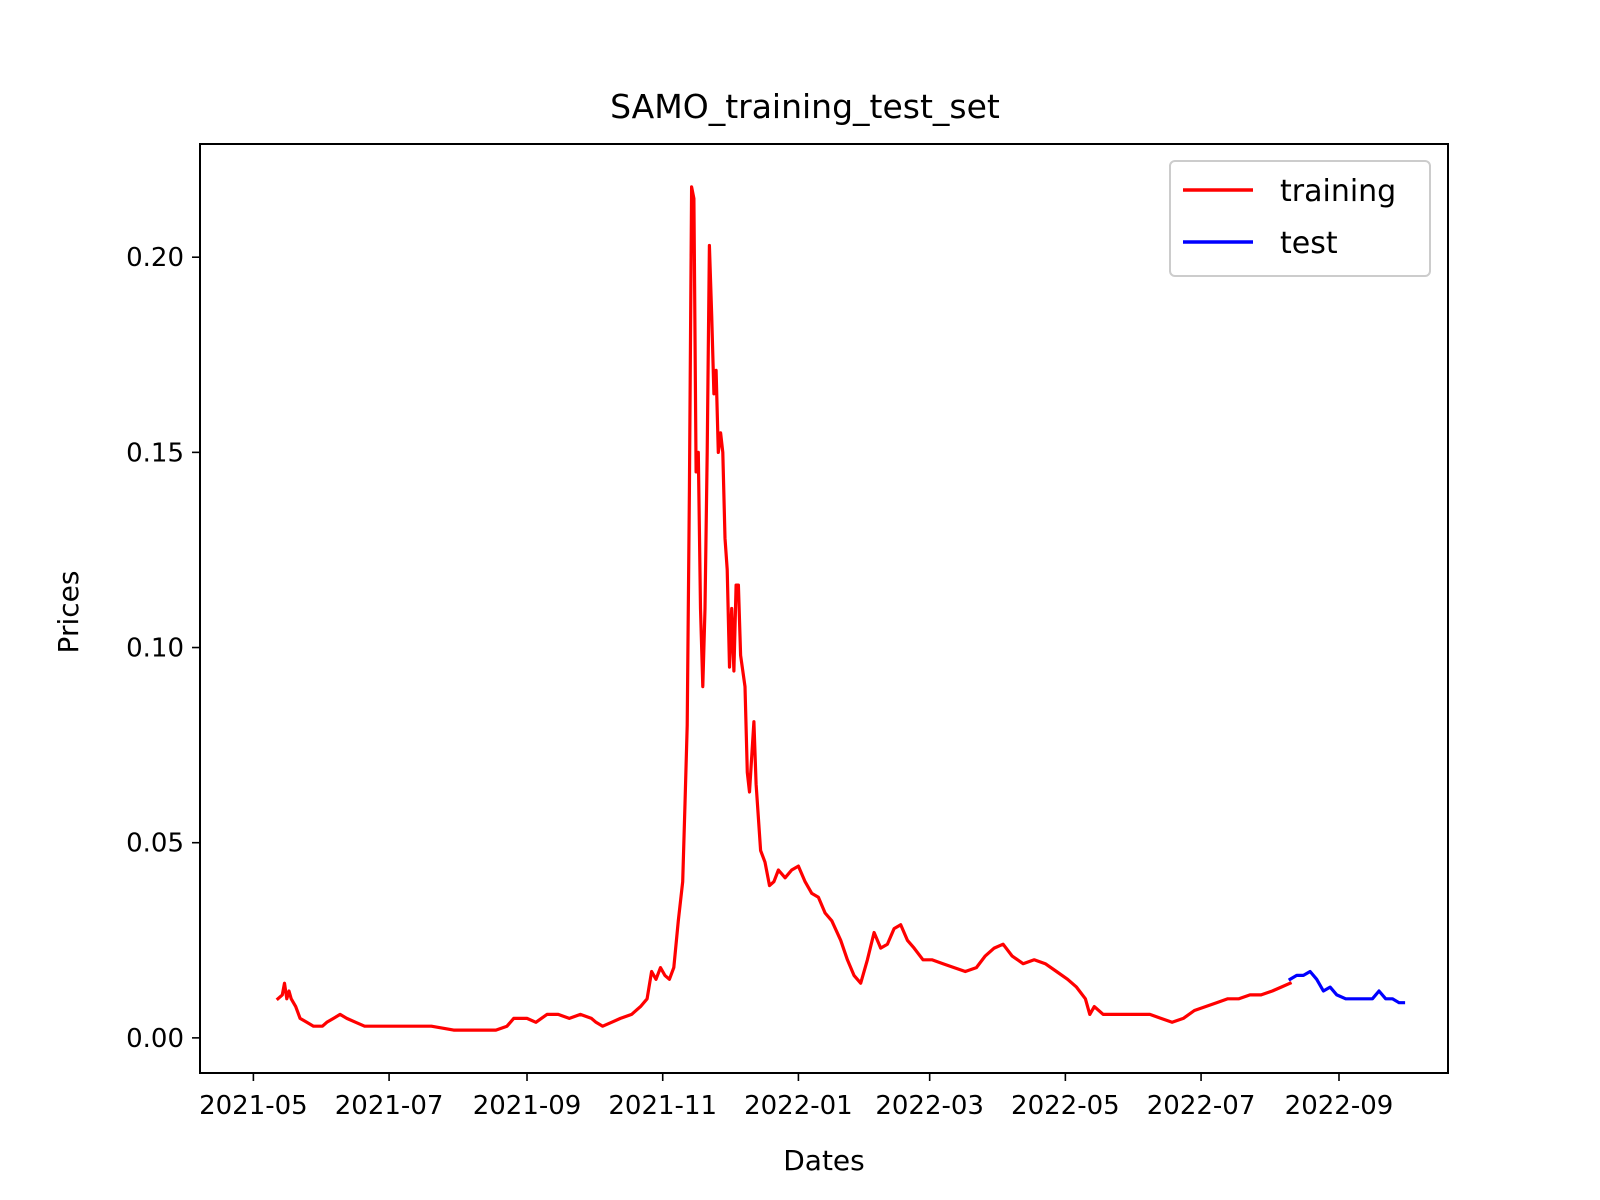  What do you see at coordinates (1338, 191) in the screenshot?
I see `legend-label-training: training` at bounding box center [1338, 191].